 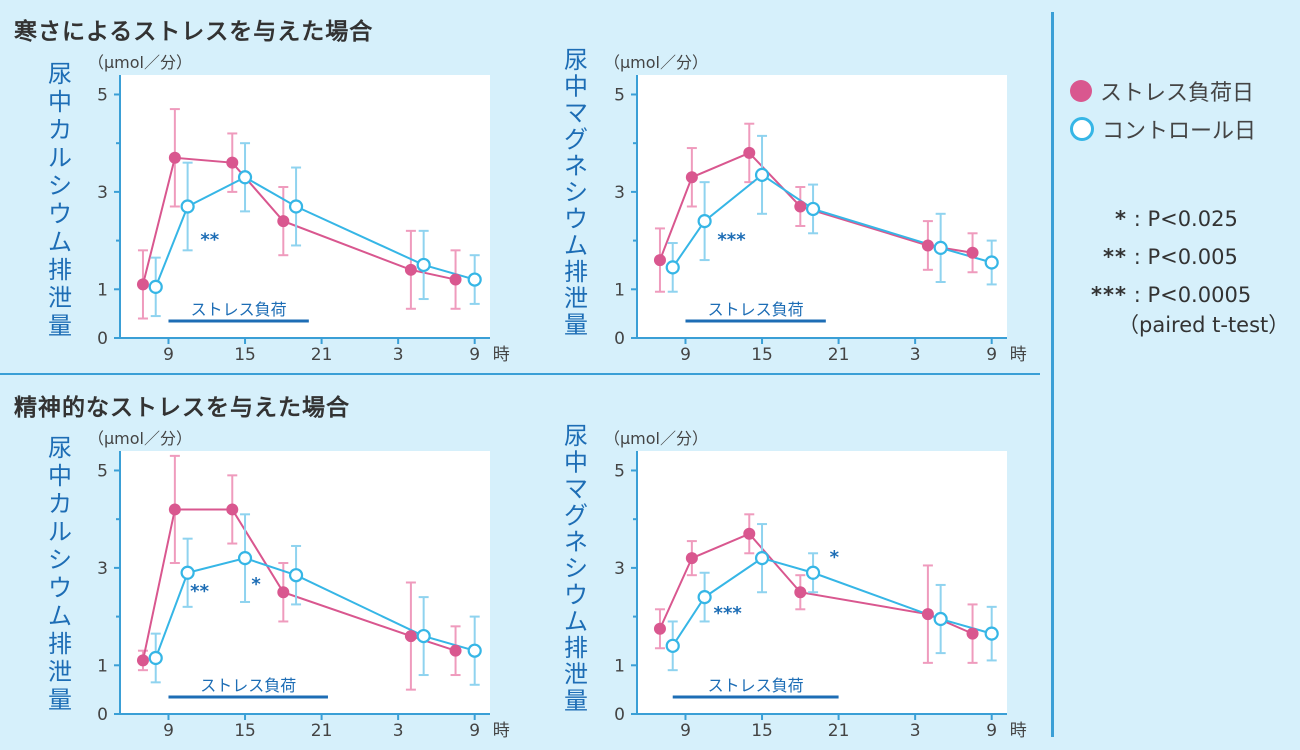 I want to click on series-line-stress, so click(x=298, y=220).